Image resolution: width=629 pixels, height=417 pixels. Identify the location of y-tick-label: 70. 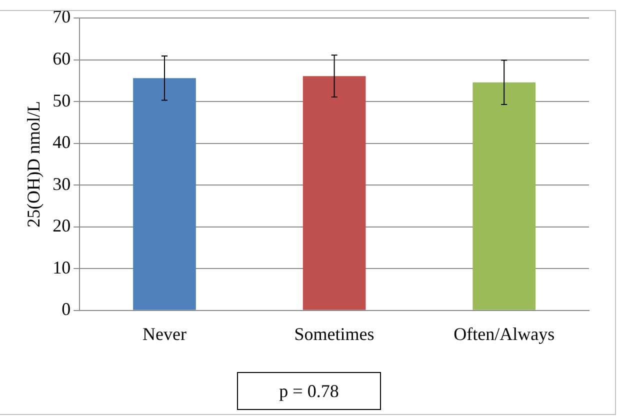
(61, 16).